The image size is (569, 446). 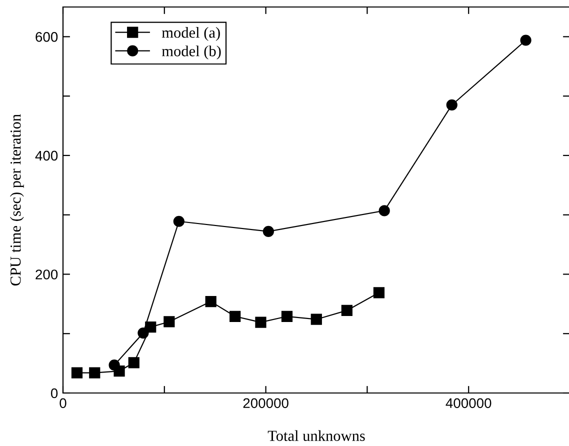 I want to click on y-tick-label: 400, so click(x=46, y=155).